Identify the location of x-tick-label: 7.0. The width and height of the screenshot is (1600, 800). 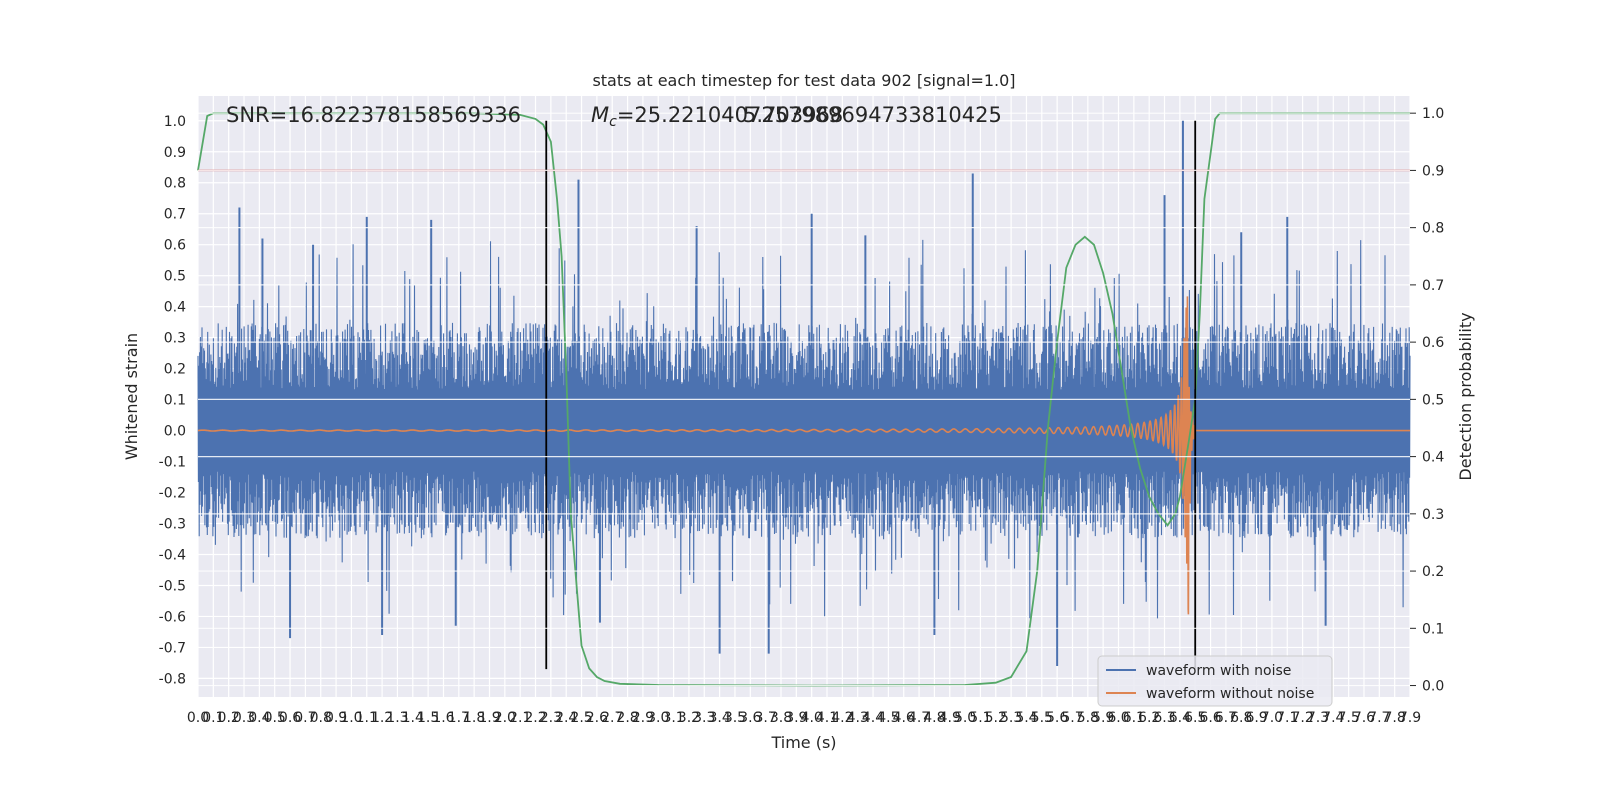
(1272, 718).